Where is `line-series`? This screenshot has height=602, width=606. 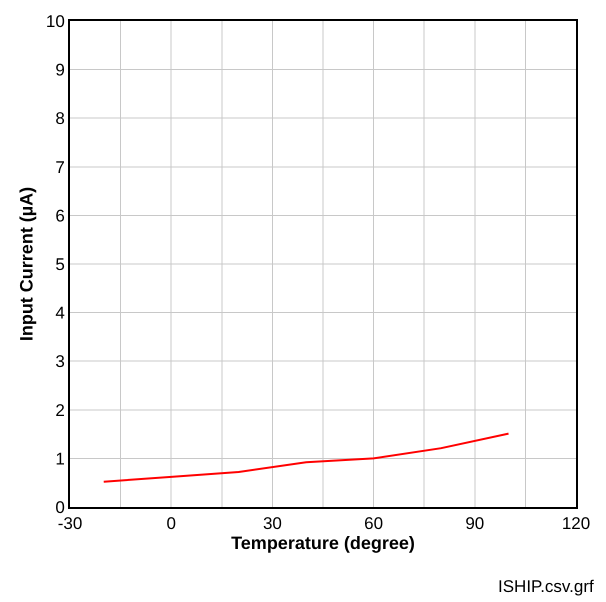
line-series is located at coordinates (306, 457).